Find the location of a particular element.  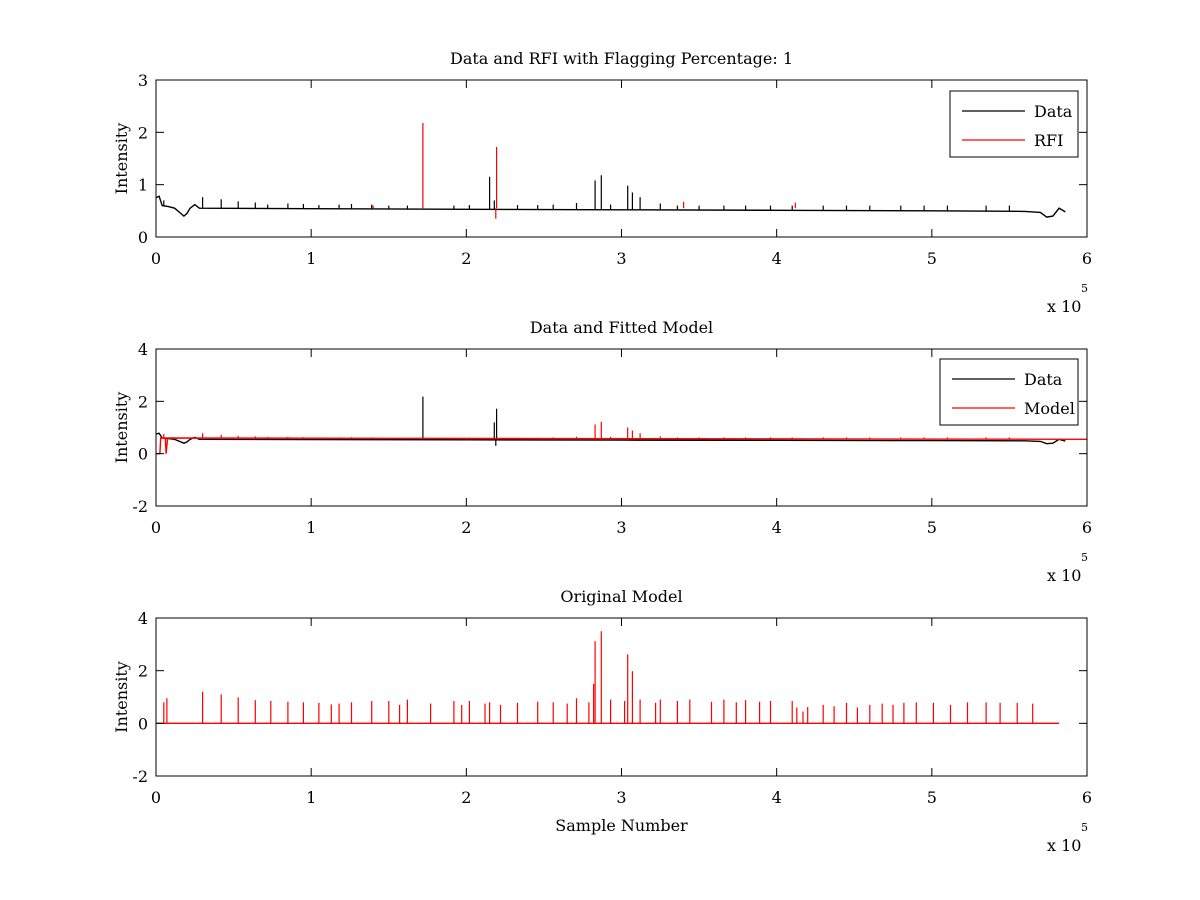

chart-title: Data and RFI with Flagging Percentage: 1 is located at coordinates (621, 58).